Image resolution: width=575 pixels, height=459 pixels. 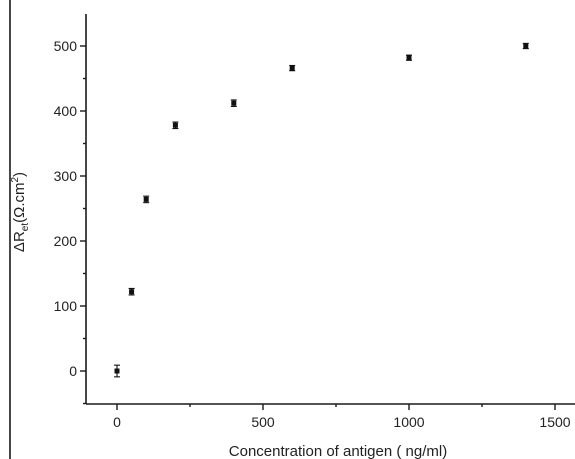 What do you see at coordinates (70, 221) in the screenshot?
I see `y-ticks: 0 100 200 300 400 500` at bounding box center [70, 221].